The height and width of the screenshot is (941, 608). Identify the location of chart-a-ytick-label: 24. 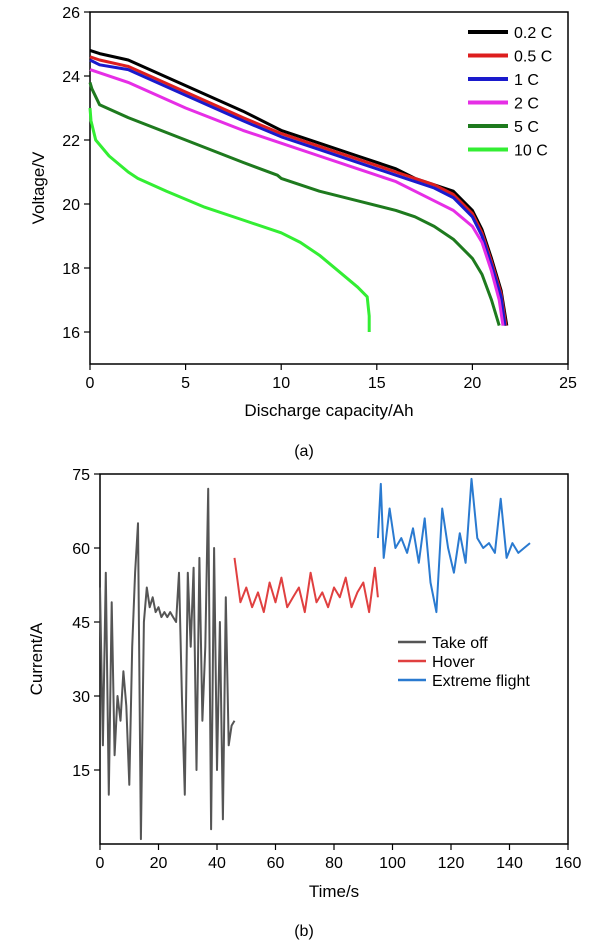
(71, 77).